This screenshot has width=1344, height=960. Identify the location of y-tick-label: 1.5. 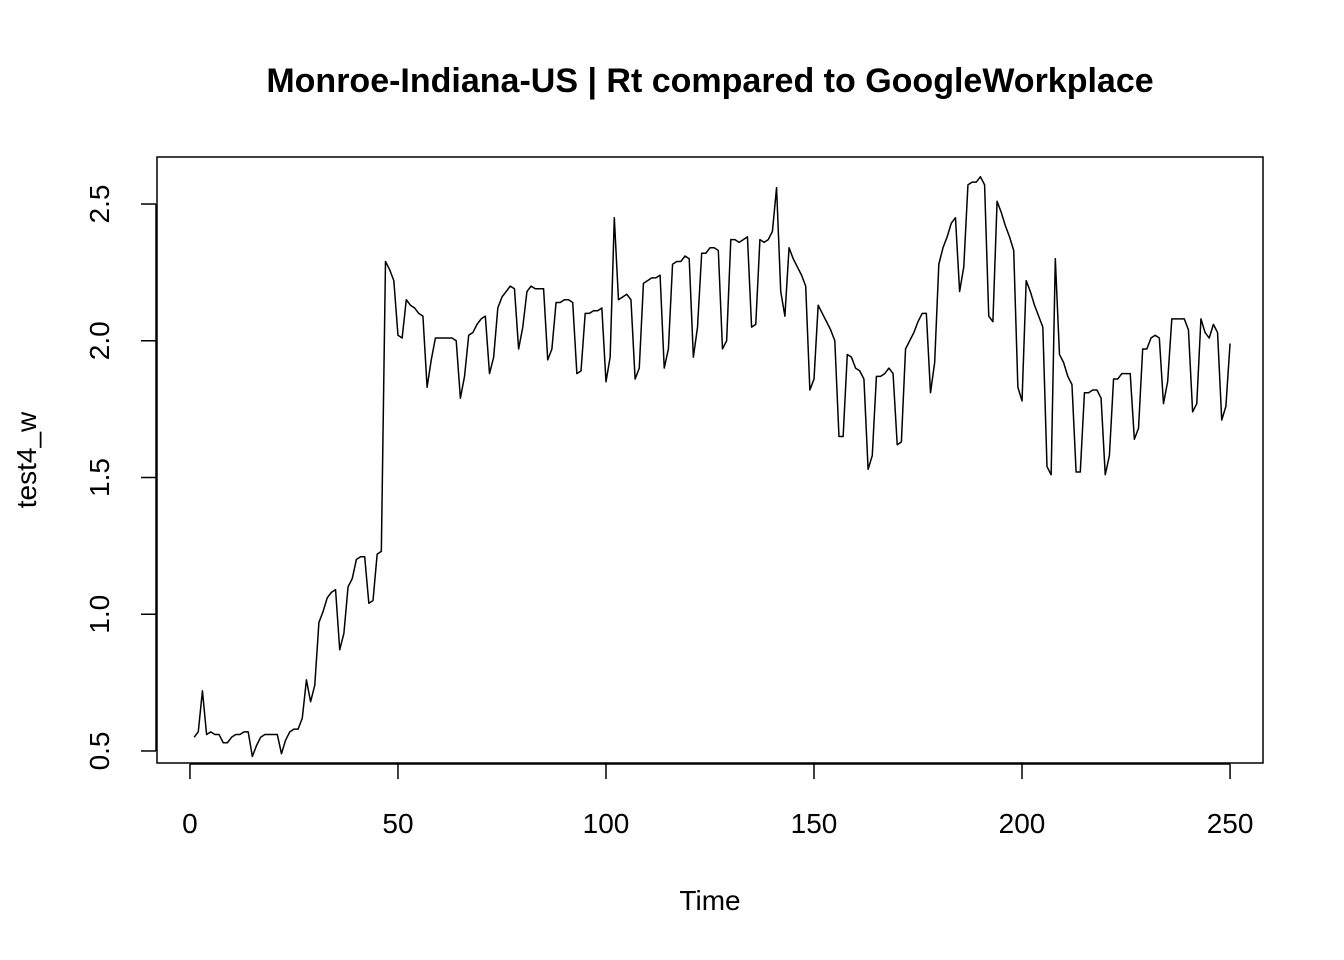
(99, 477).